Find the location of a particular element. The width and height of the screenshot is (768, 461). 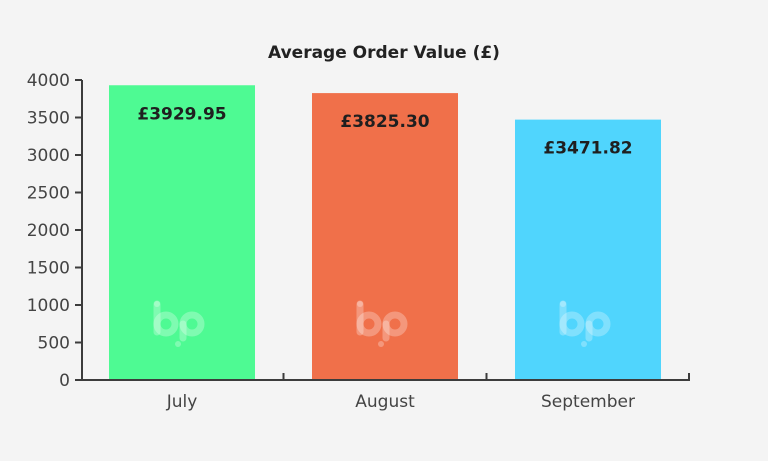

y-tick-label: 500 is located at coordinates (54, 344).